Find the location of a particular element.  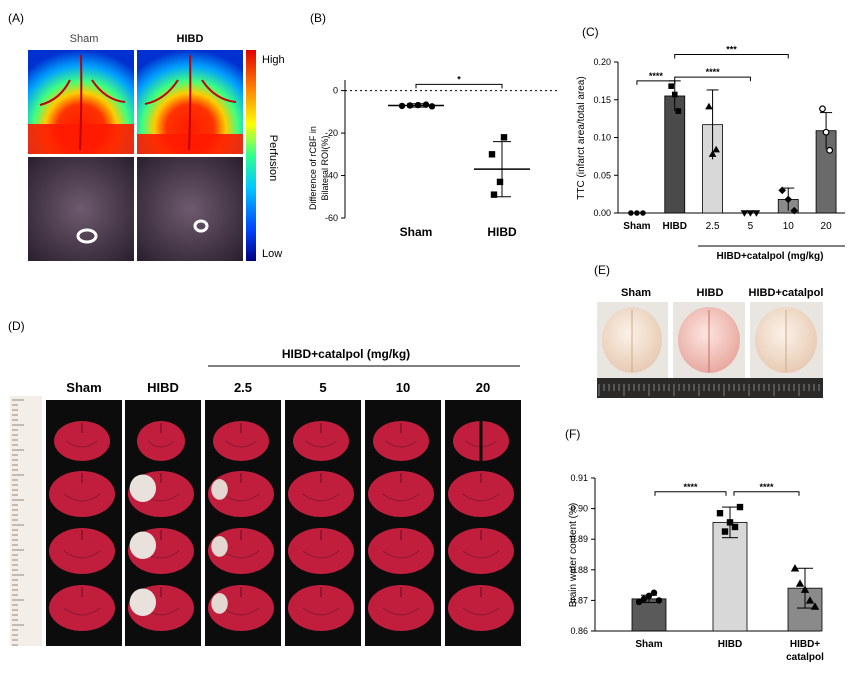

panel-f-sig-1-label: **** is located at coordinates (766, 487).